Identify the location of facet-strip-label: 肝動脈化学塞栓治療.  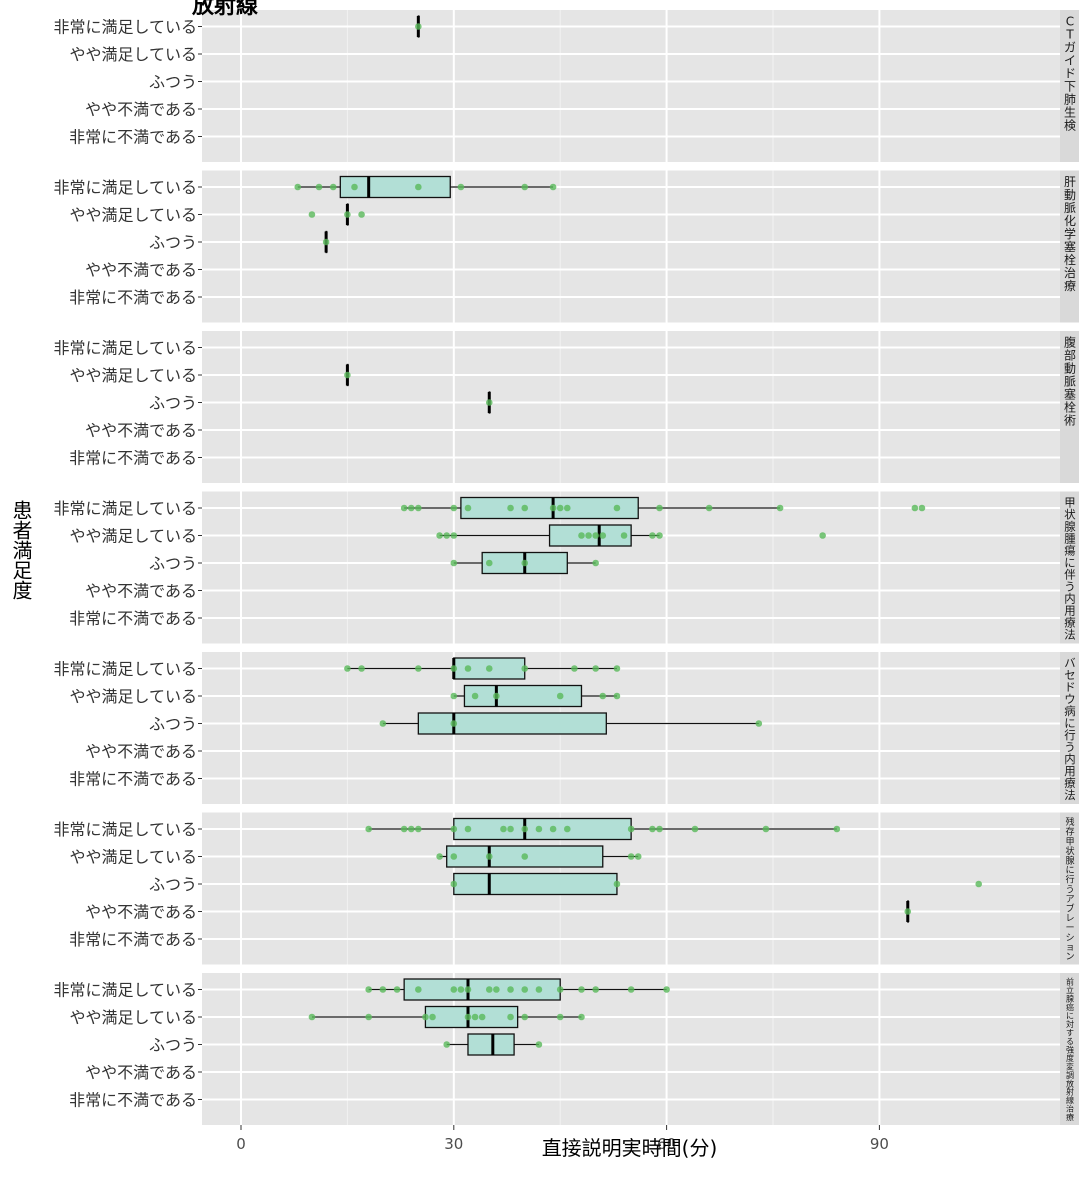
(1070, 234).